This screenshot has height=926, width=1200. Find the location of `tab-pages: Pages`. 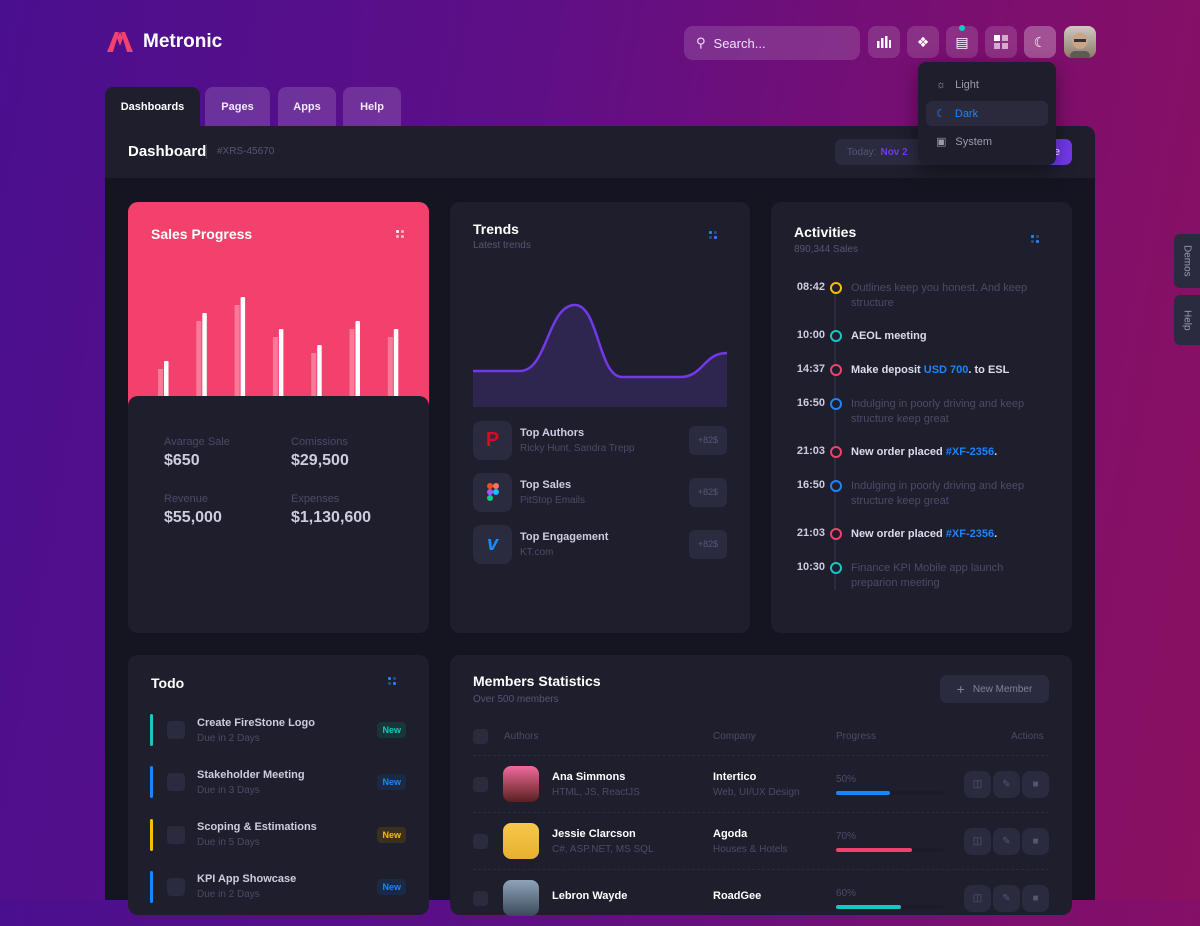

tab-pages: Pages is located at coordinates (237, 106).